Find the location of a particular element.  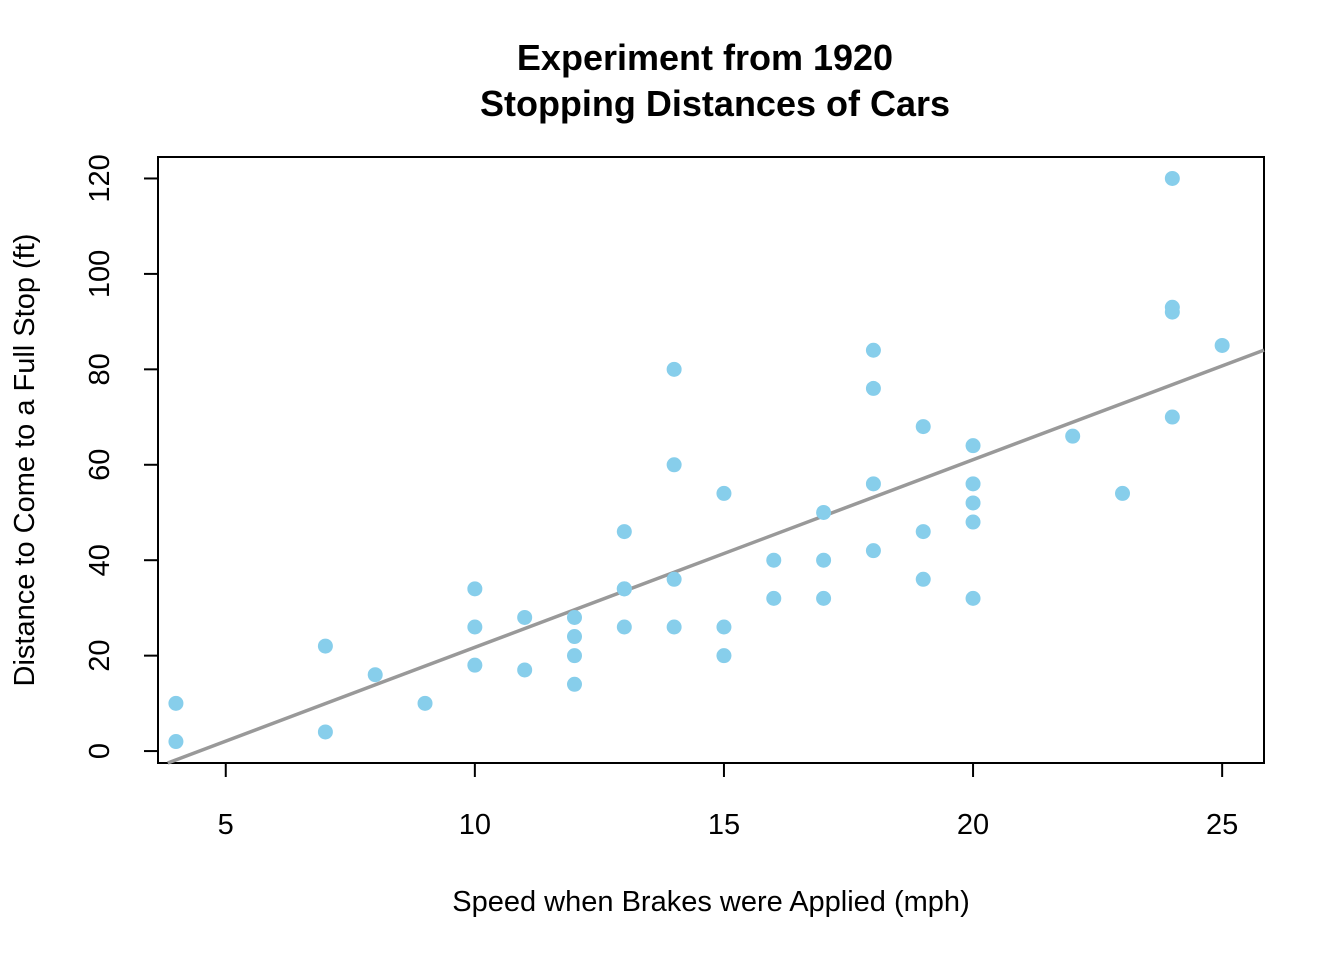

y-tick-label: 120 is located at coordinates (100, 178).